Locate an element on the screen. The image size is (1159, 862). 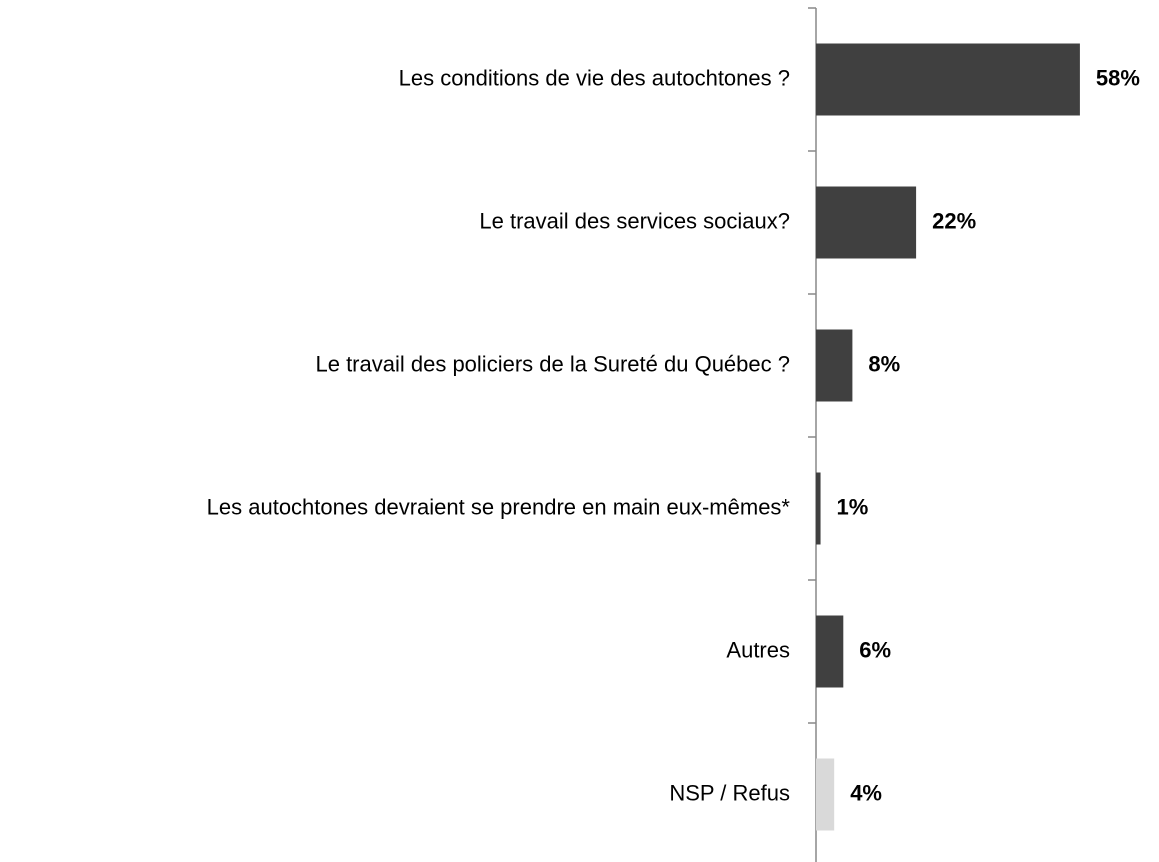
category-label: Le travail des services sociaux? is located at coordinates (634, 220).